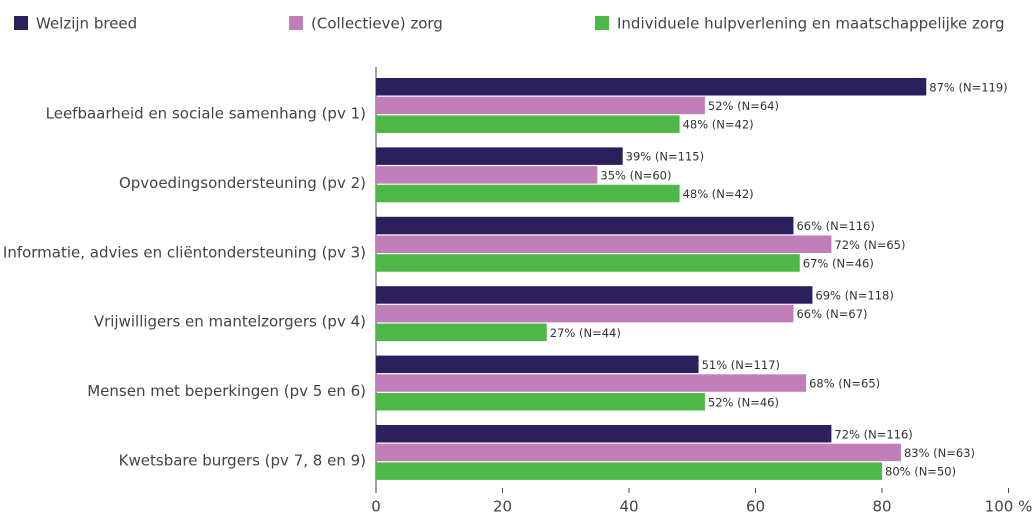  Describe the element at coordinates (226, 391) in the screenshot. I see `category-label: Mensen met beperkingen (pv 5 en 6)` at that location.